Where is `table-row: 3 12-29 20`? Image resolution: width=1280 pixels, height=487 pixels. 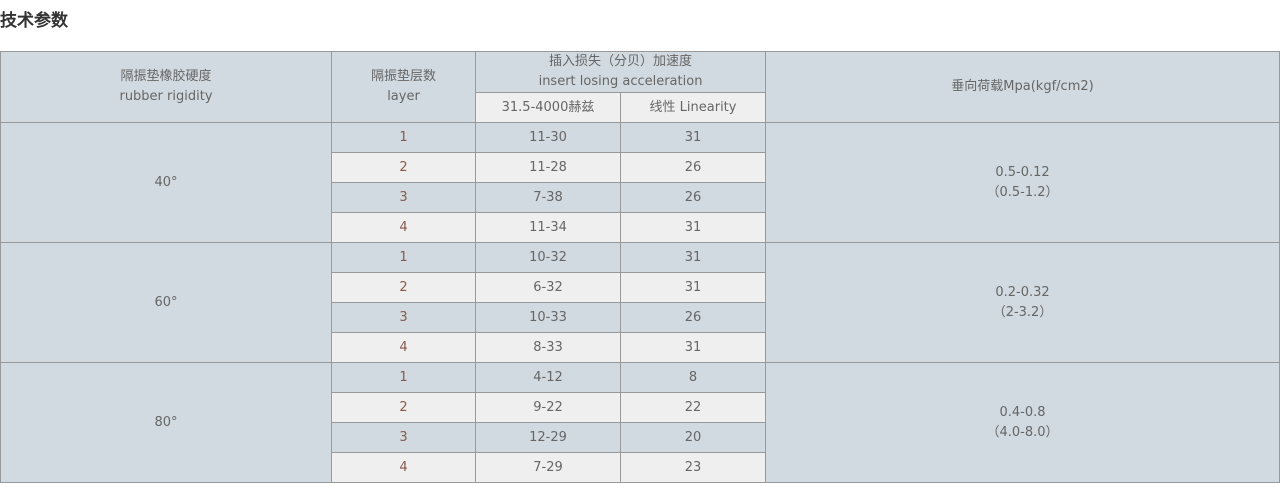 table-row: 3 12-29 20 is located at coordinates (640, 437).